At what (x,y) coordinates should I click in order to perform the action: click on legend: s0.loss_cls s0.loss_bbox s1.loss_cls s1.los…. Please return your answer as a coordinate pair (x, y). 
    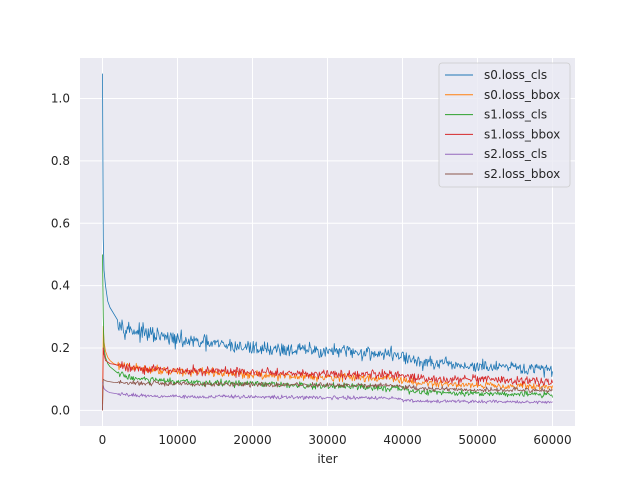
    Looking at the image, I should click on (504, 125).